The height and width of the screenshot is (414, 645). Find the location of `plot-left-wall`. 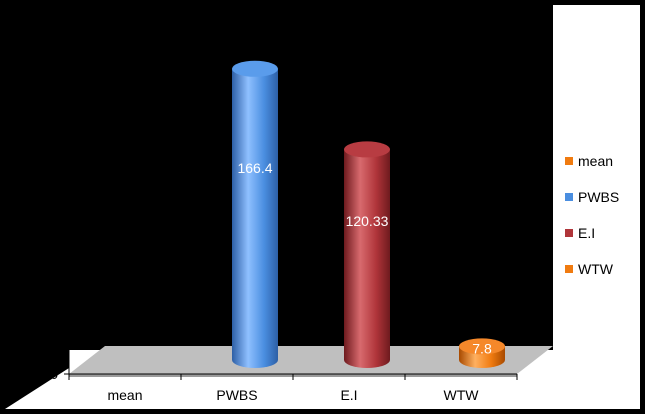

plot-left-wall is located at coordinates (37, 207).